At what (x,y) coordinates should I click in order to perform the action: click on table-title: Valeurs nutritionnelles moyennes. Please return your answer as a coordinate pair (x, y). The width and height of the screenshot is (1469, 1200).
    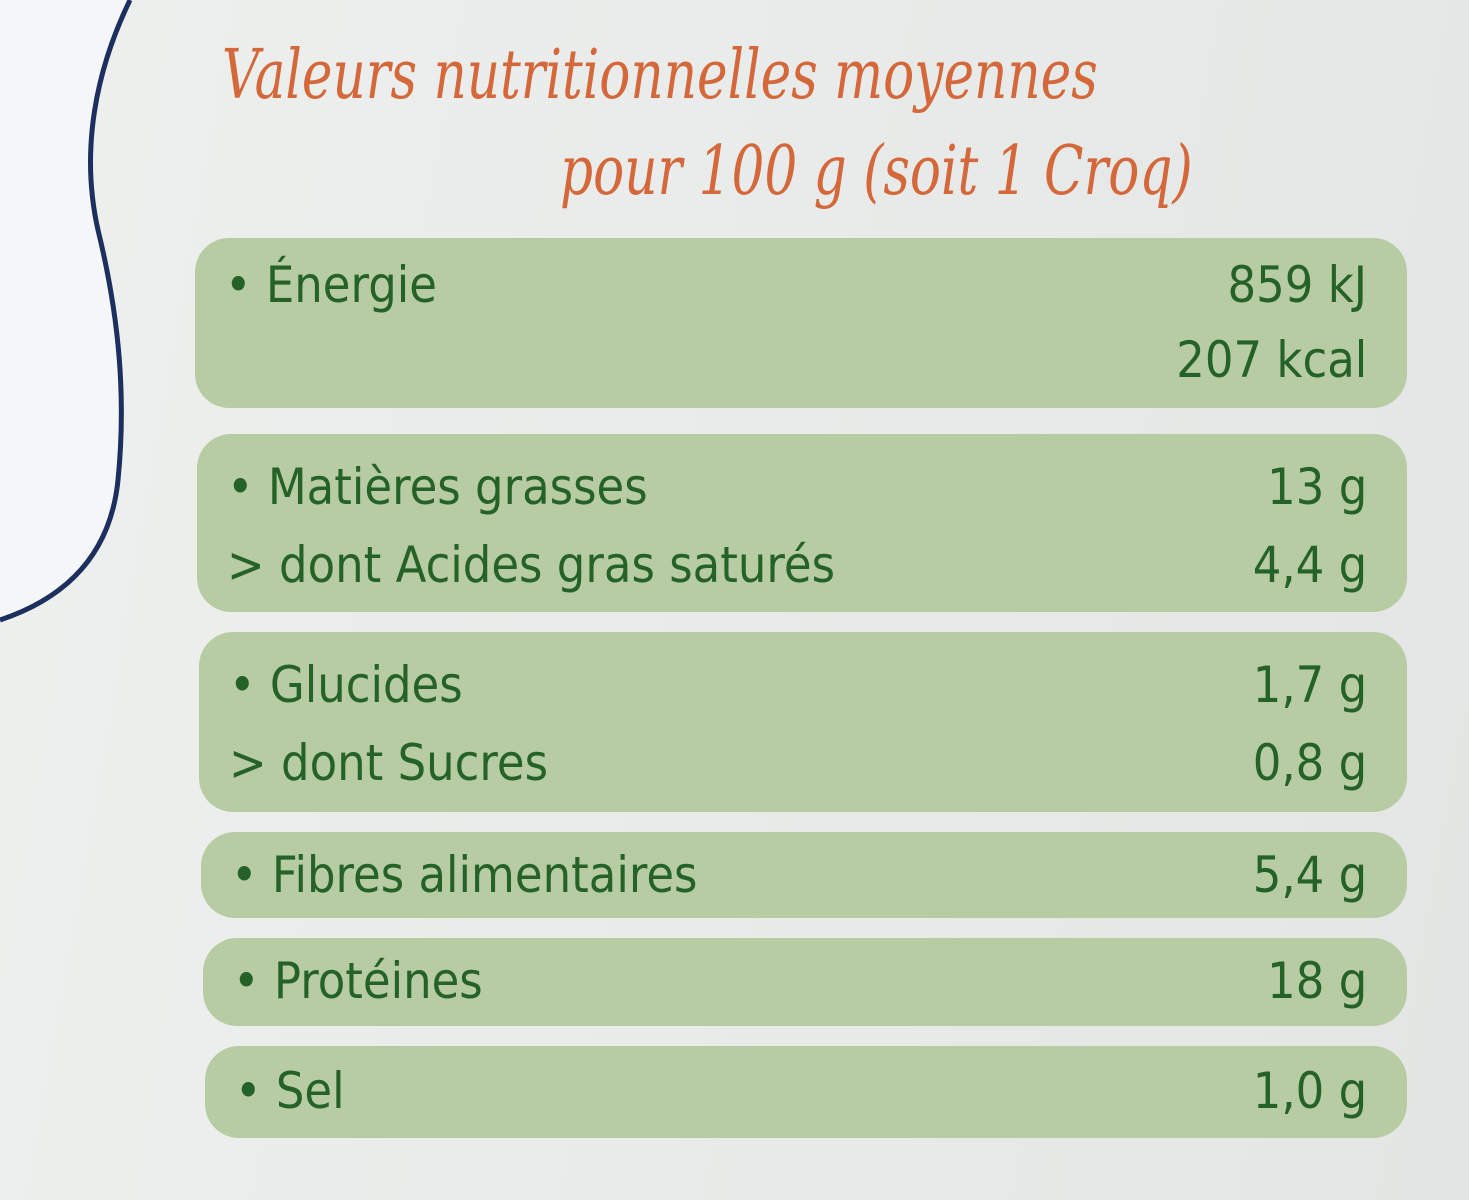
    Looking at the image, I should click on (660, 75).